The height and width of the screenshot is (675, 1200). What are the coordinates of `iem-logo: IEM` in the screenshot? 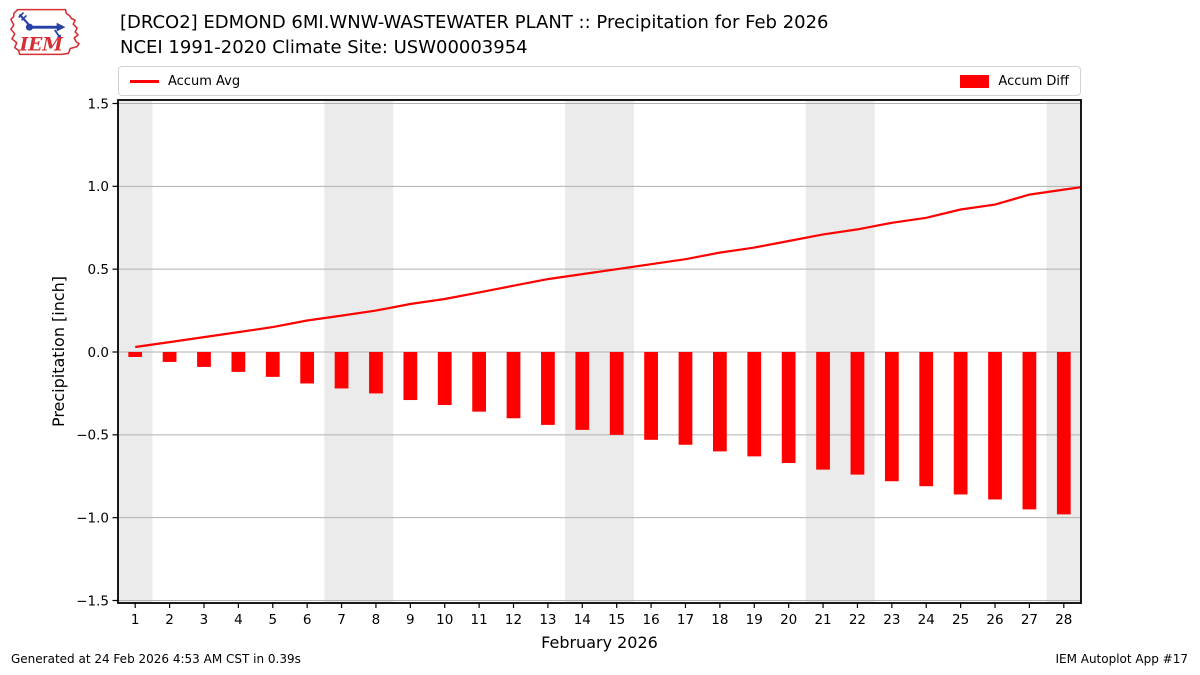 It's located at (45, 32).